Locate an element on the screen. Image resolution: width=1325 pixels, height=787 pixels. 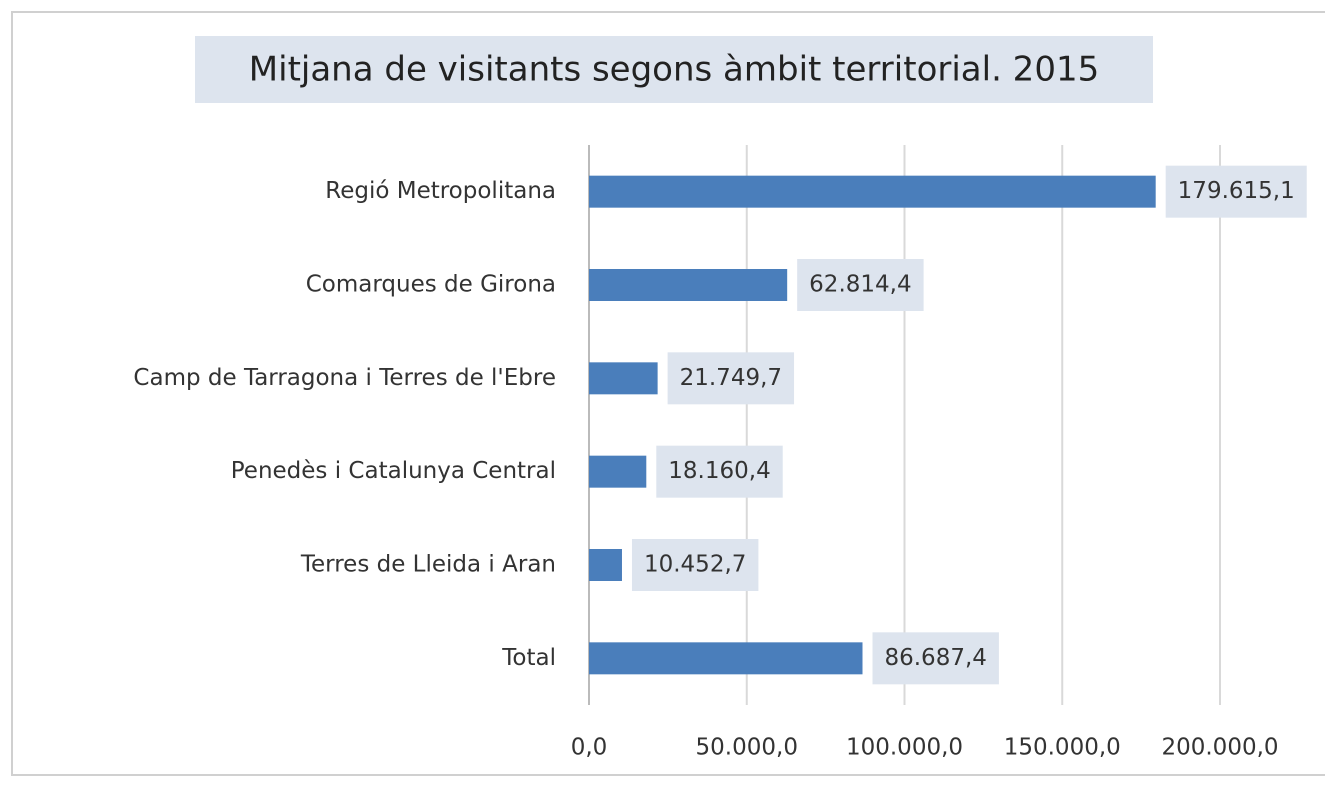
x-tick-label: 150.000,0 is located at coordinates (1062, 748).